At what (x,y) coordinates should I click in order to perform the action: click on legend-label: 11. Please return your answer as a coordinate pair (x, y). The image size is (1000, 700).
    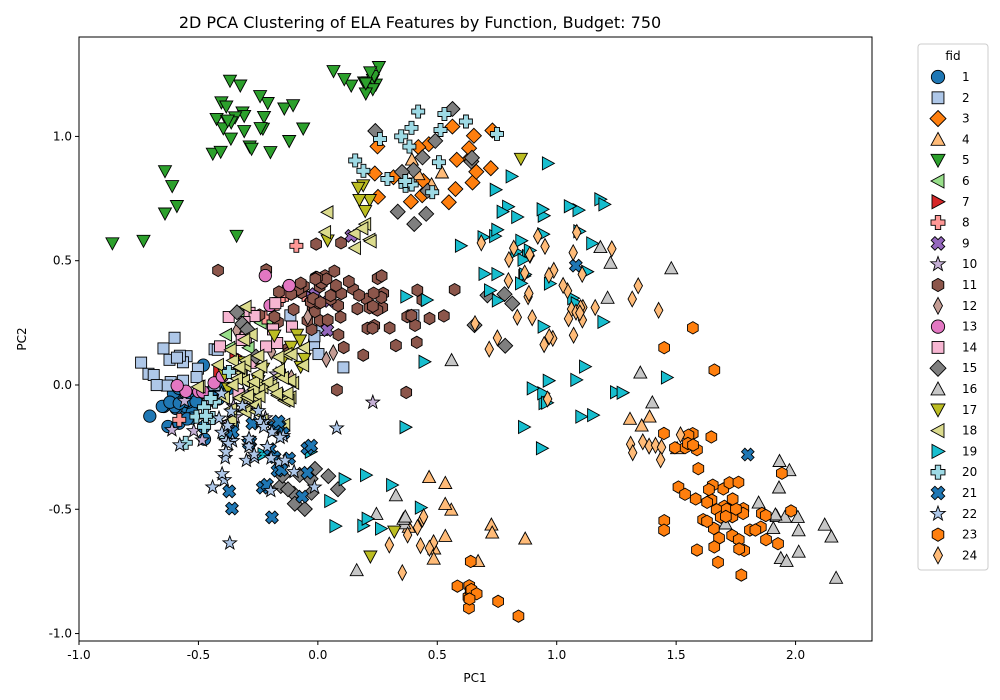
    Looking at the image, I should click on (969, 285).